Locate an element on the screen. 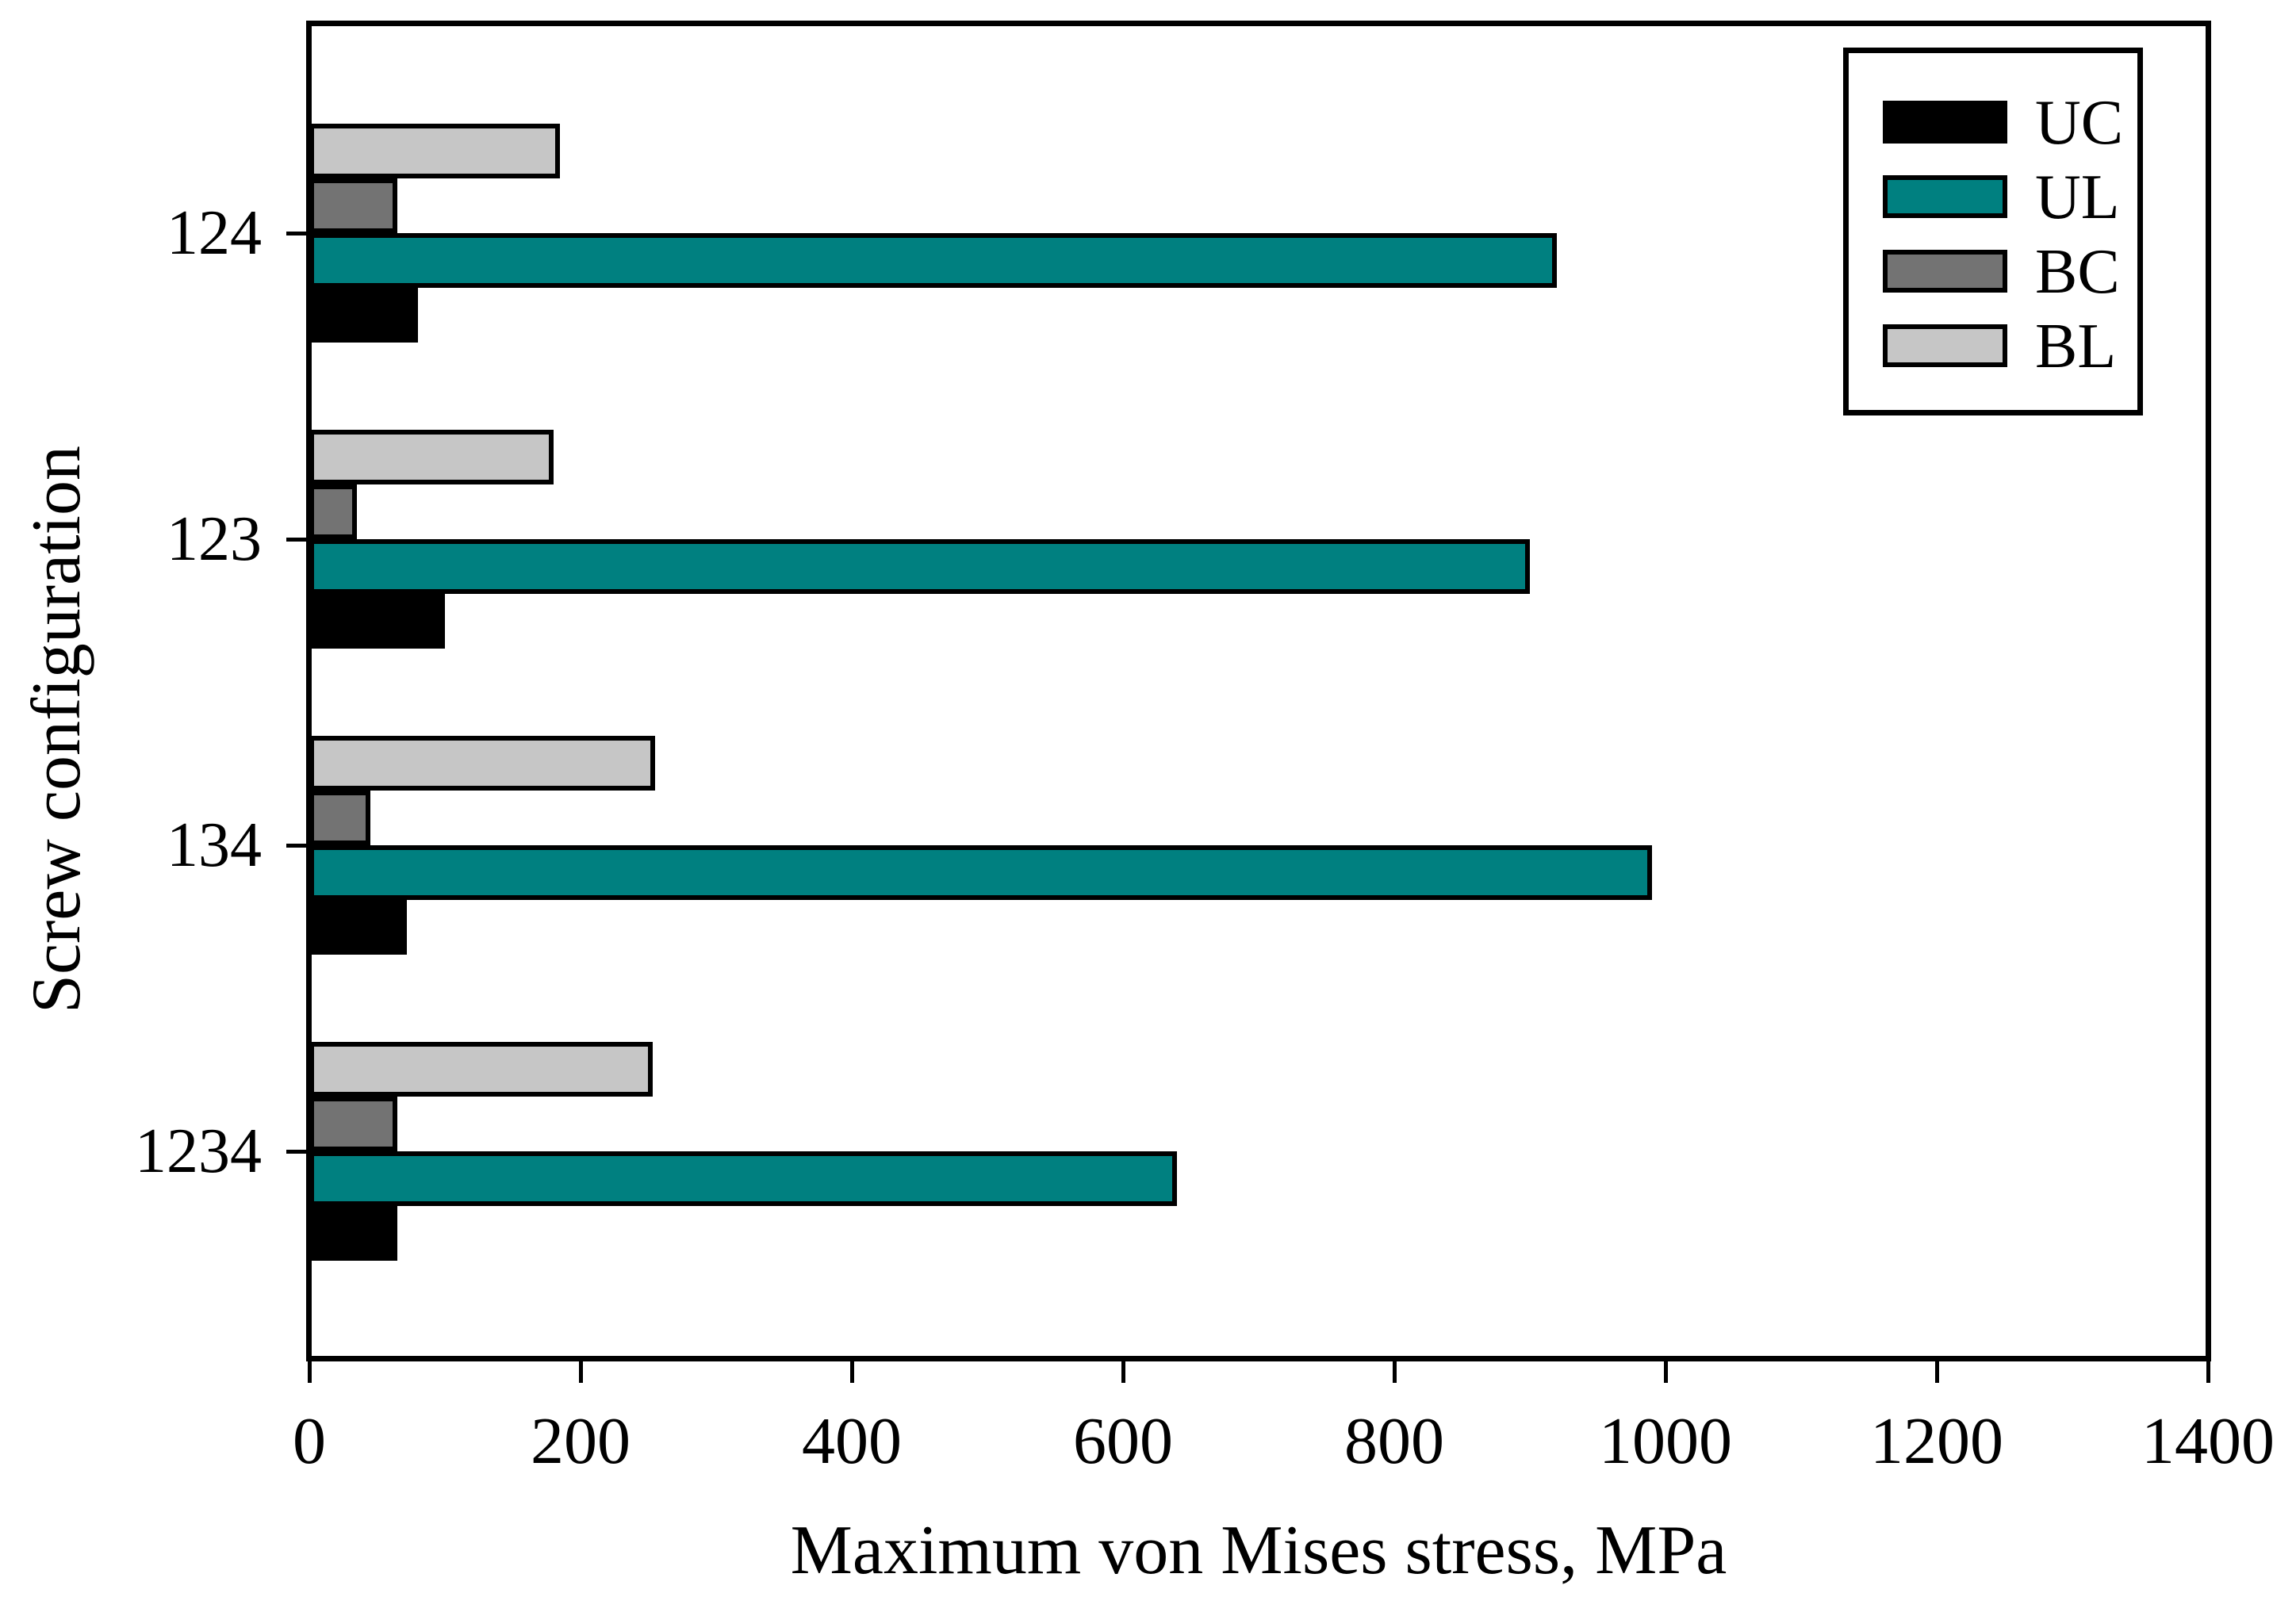  legend-swatch-BC is located at coordinates (1945, 271).